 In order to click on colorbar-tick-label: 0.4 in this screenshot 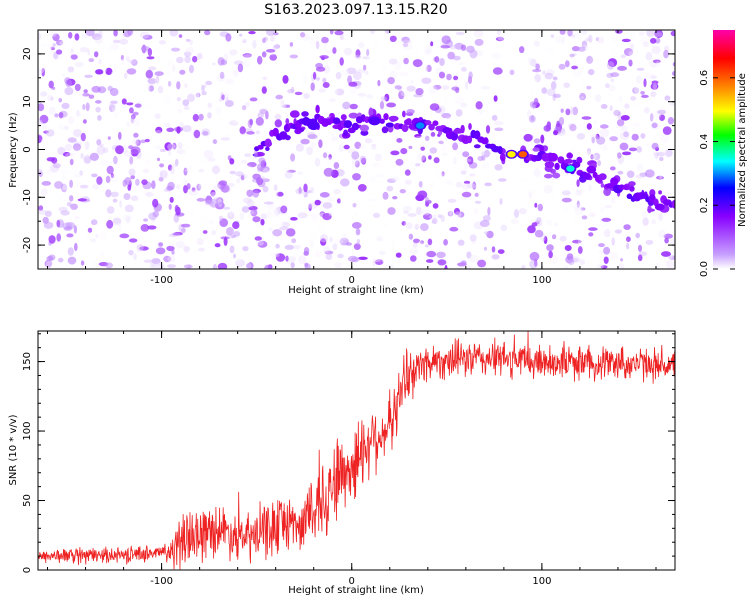, I will do `click(704, 142)`.